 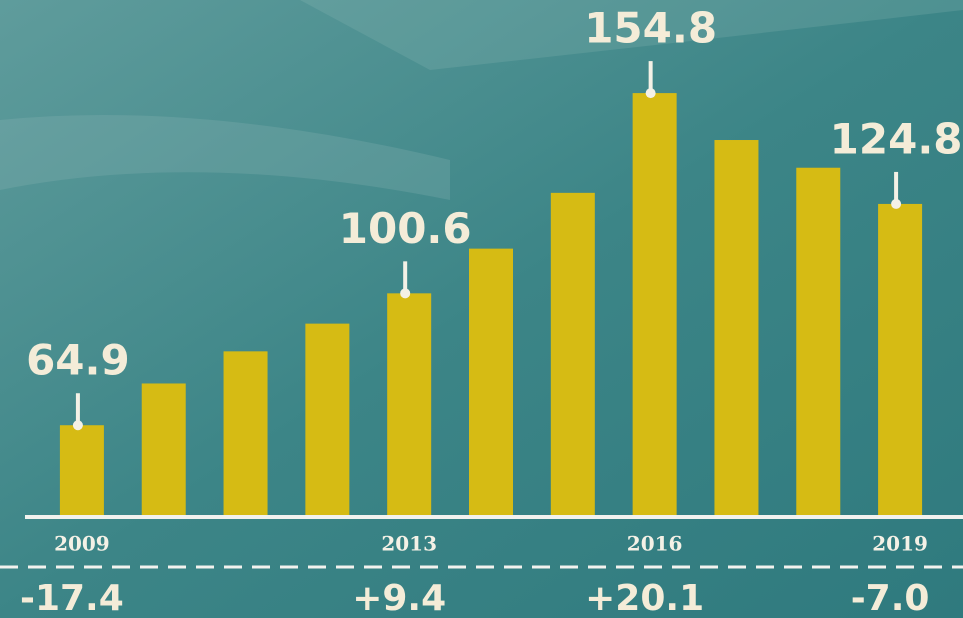 I want to click on growth-label: +9.4, so click(x=399, y=598).